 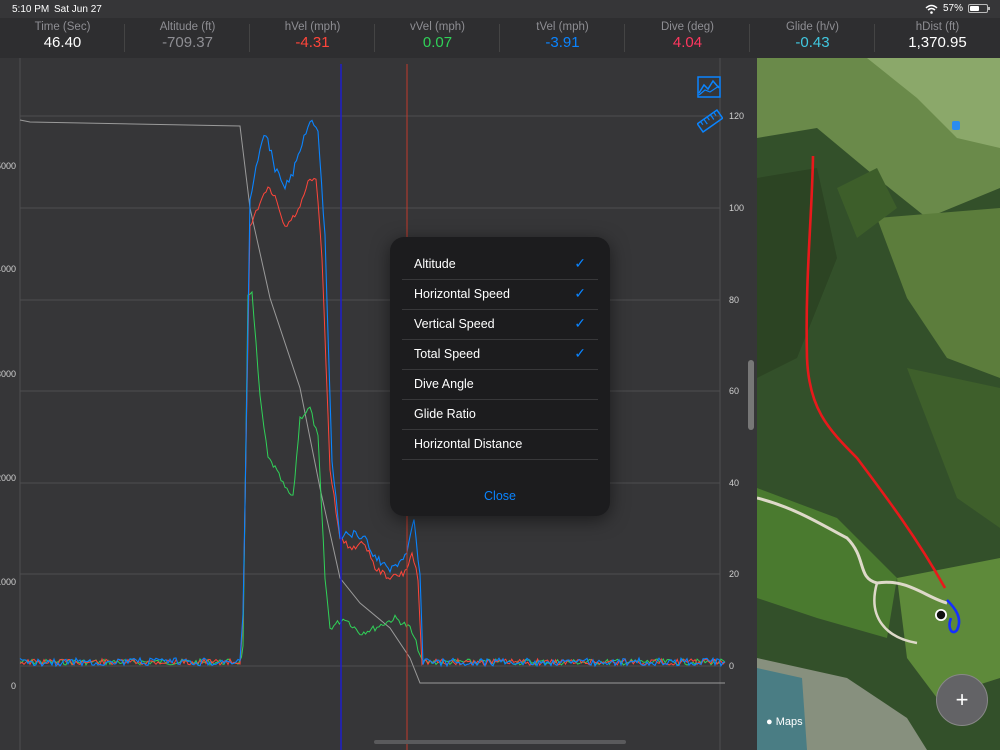 What do you see at coordinates (937, 27) in the screenshot?
I see `metric-label: hDist (ft)` at bounding box center [937, 27].